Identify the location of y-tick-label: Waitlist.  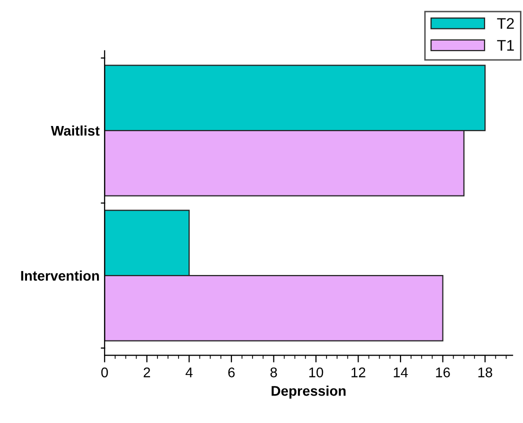
(75, 130).